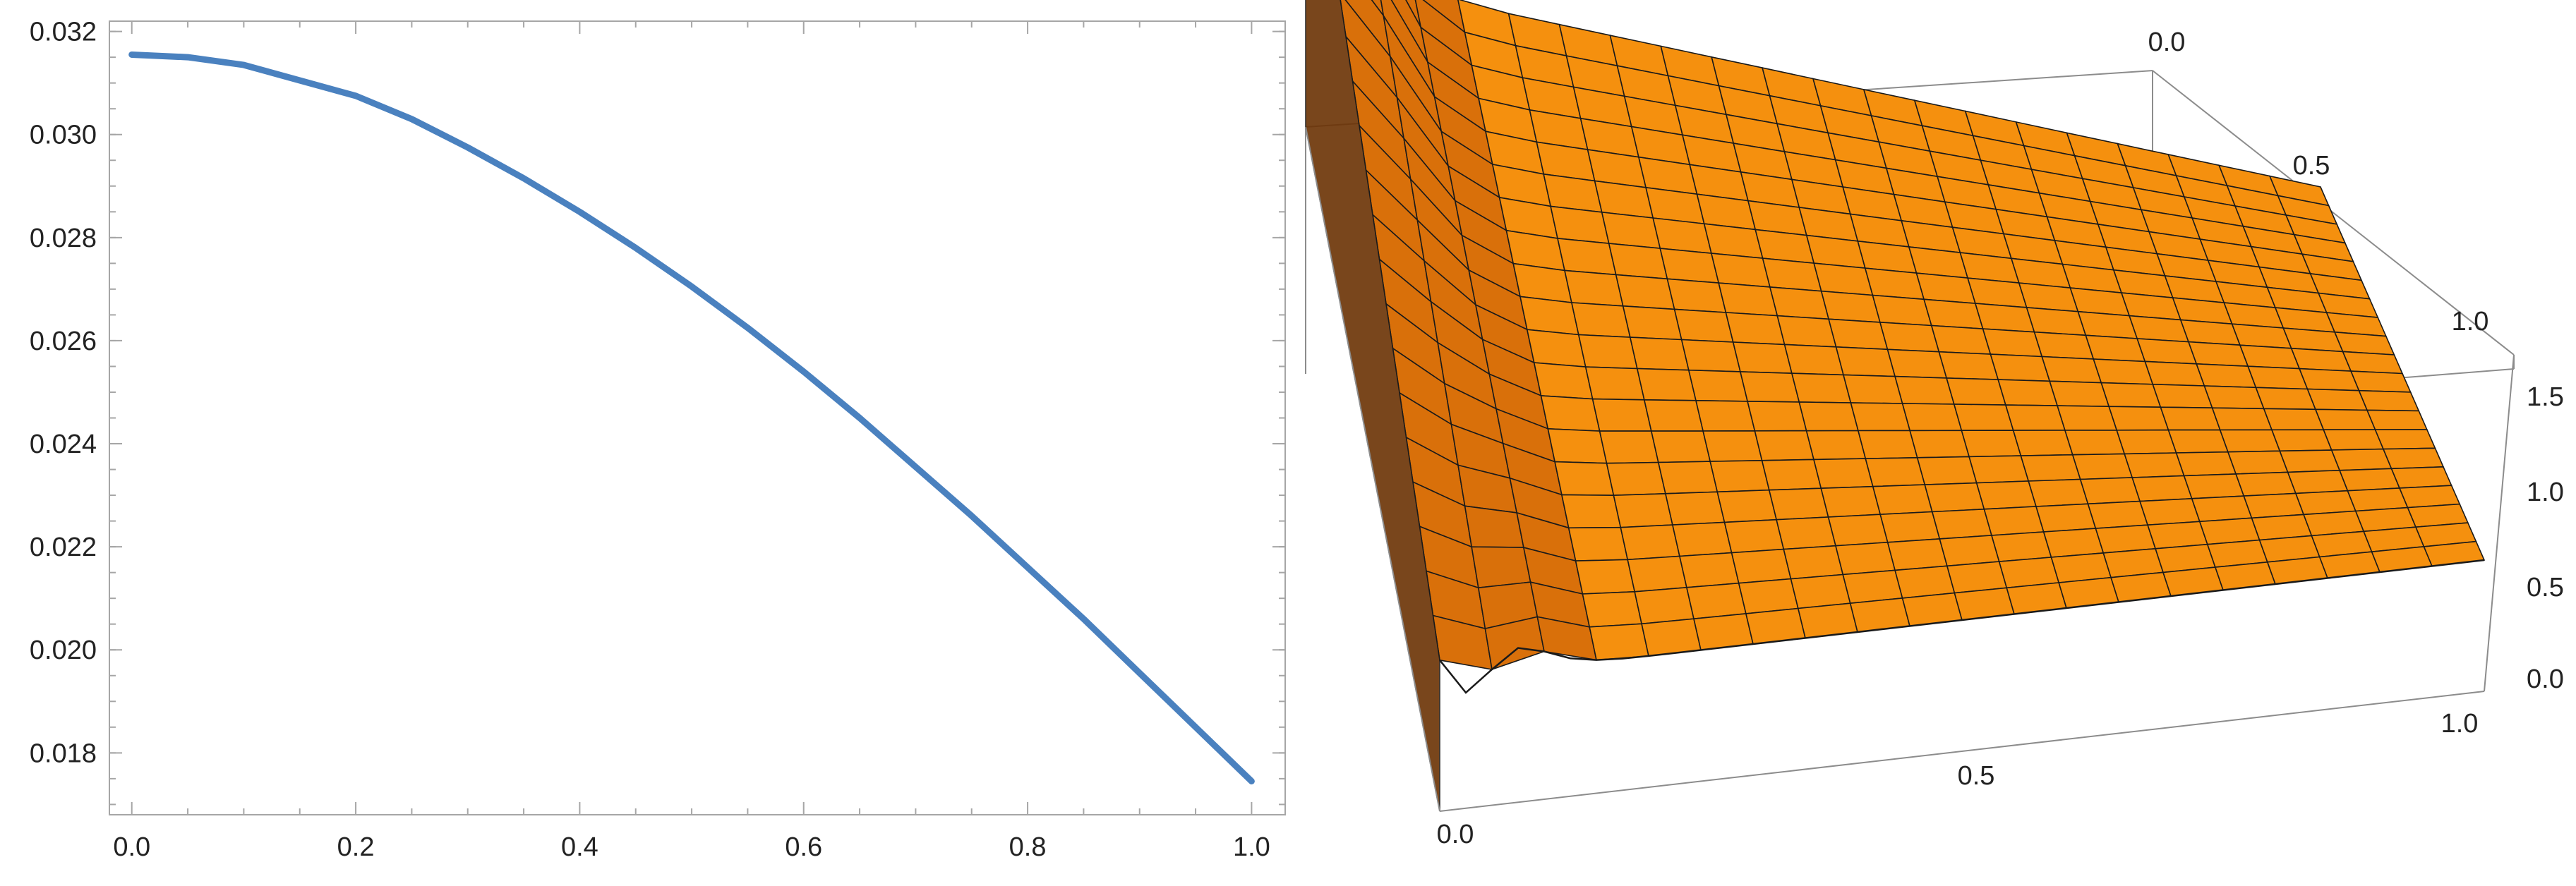 The height and width of the screenshot is (886, 2576). Describe the element at coordinates (2545, 587) in the screenshot. I see `z-tick-label: 0.5` at that location.